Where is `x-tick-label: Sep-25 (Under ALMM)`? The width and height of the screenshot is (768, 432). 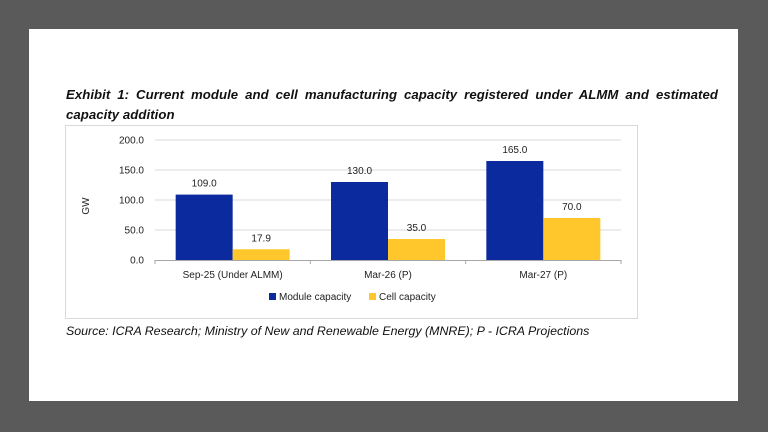 x-tick-label: Sep-25 (Under ALMM) is located at coordinates (233, 275).